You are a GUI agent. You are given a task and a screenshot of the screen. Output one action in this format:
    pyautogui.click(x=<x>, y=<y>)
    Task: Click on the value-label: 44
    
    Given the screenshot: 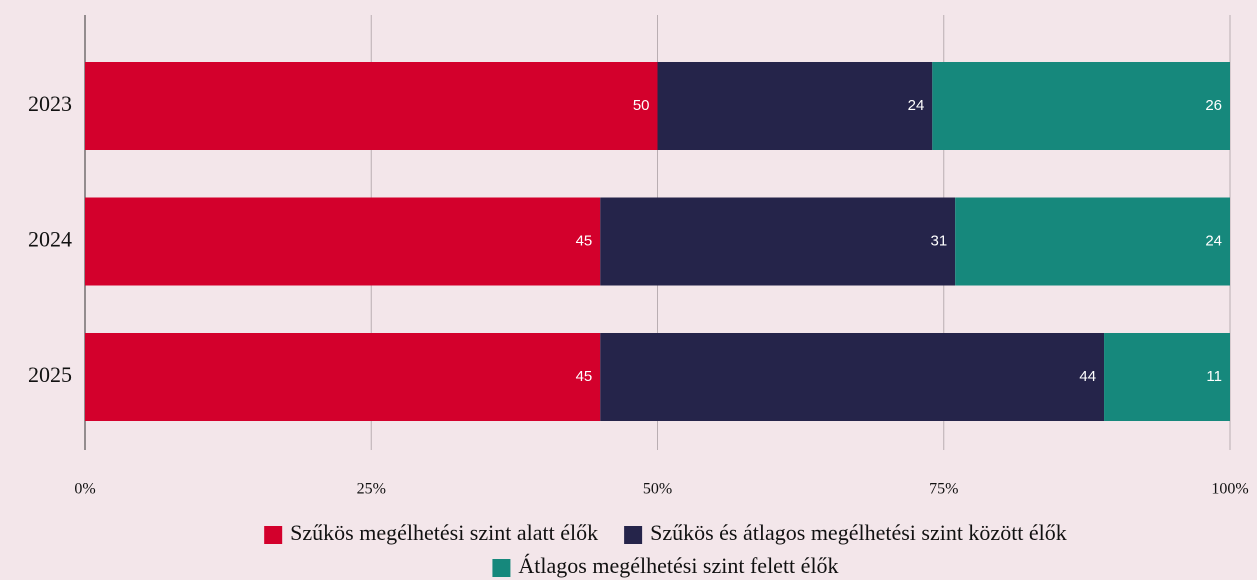 What is the action you would take?
    pyautogui.click(x=1087, y=376)
    